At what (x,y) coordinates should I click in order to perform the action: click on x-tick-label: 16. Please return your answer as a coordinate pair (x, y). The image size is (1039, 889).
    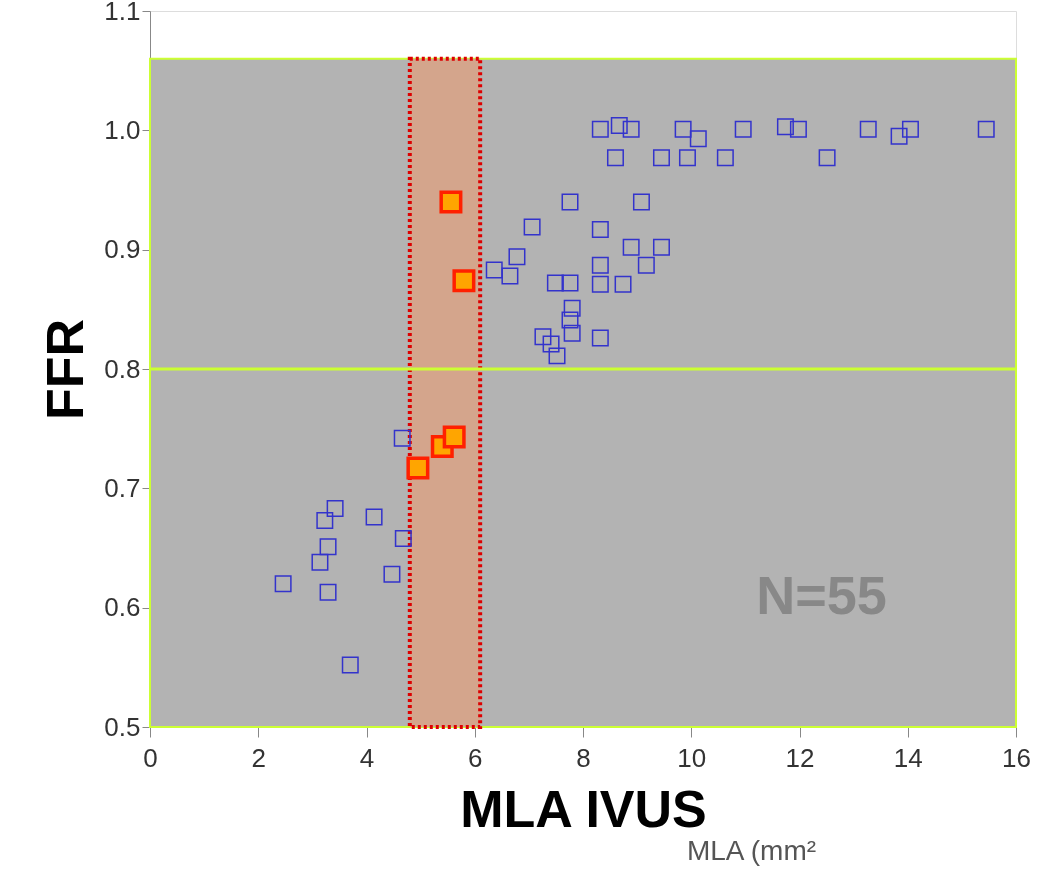
    Looking at the image, I should click on (1016, 757).